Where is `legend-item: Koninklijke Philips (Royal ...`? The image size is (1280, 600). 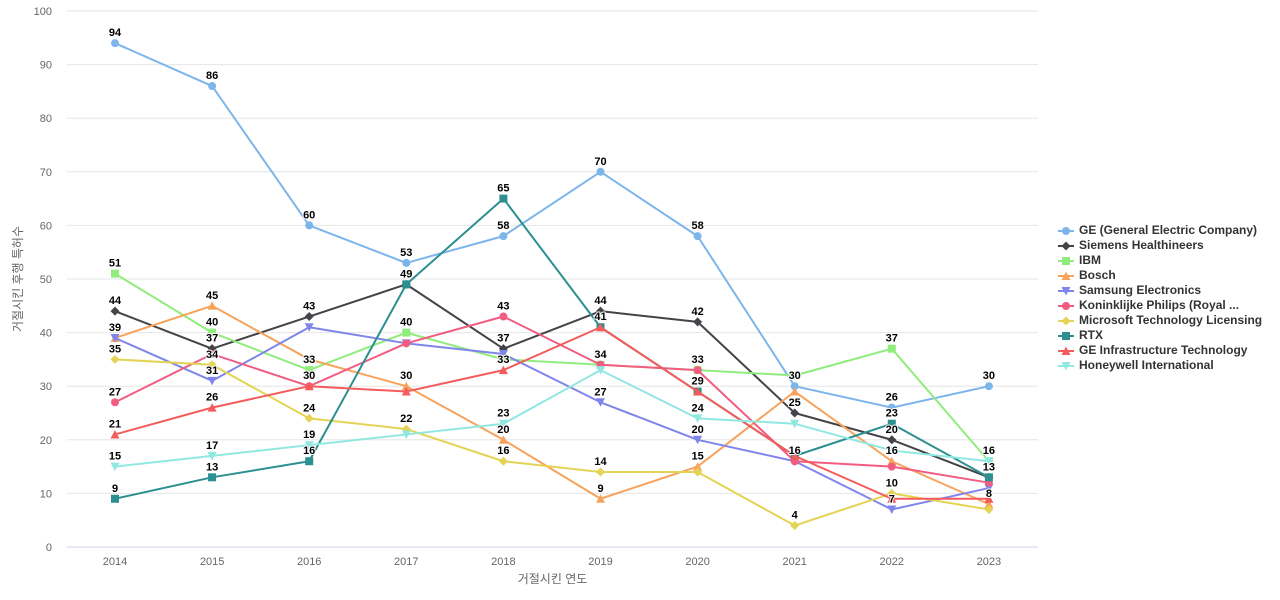 legend-item: Koninklijke Philips (Royal ... is located at coordinates (1160, 305).